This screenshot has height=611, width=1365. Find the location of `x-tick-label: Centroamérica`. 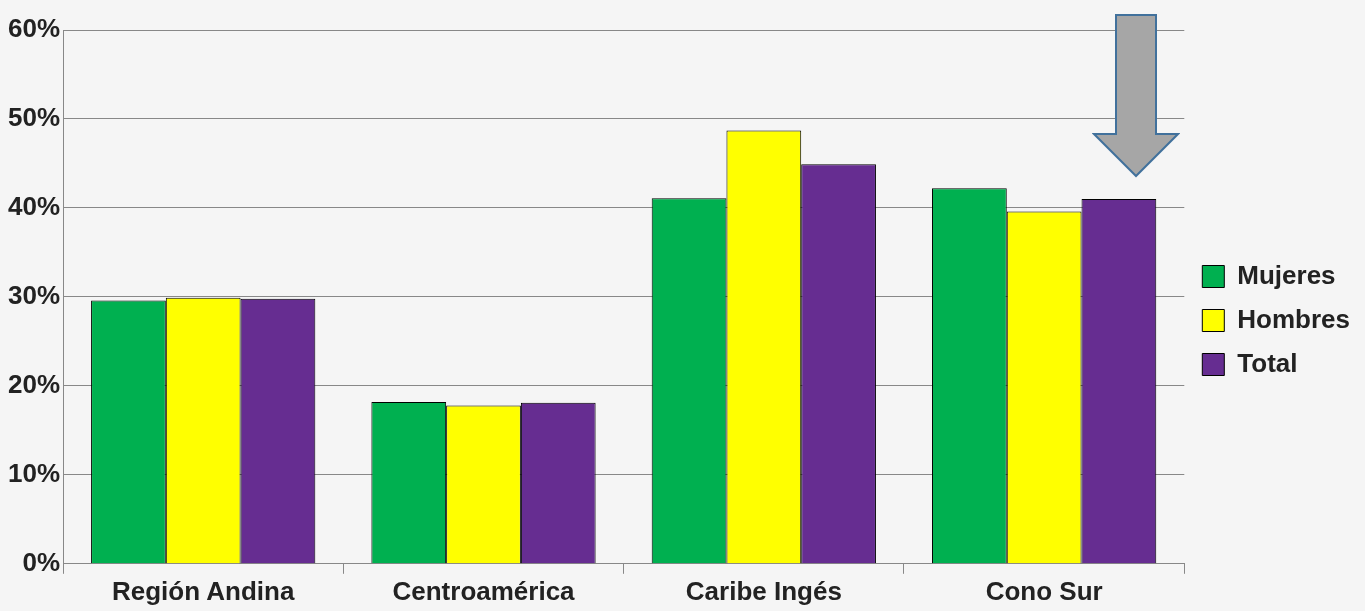

x-tick-label: Centroamérica is located at coordinates (484, 590).